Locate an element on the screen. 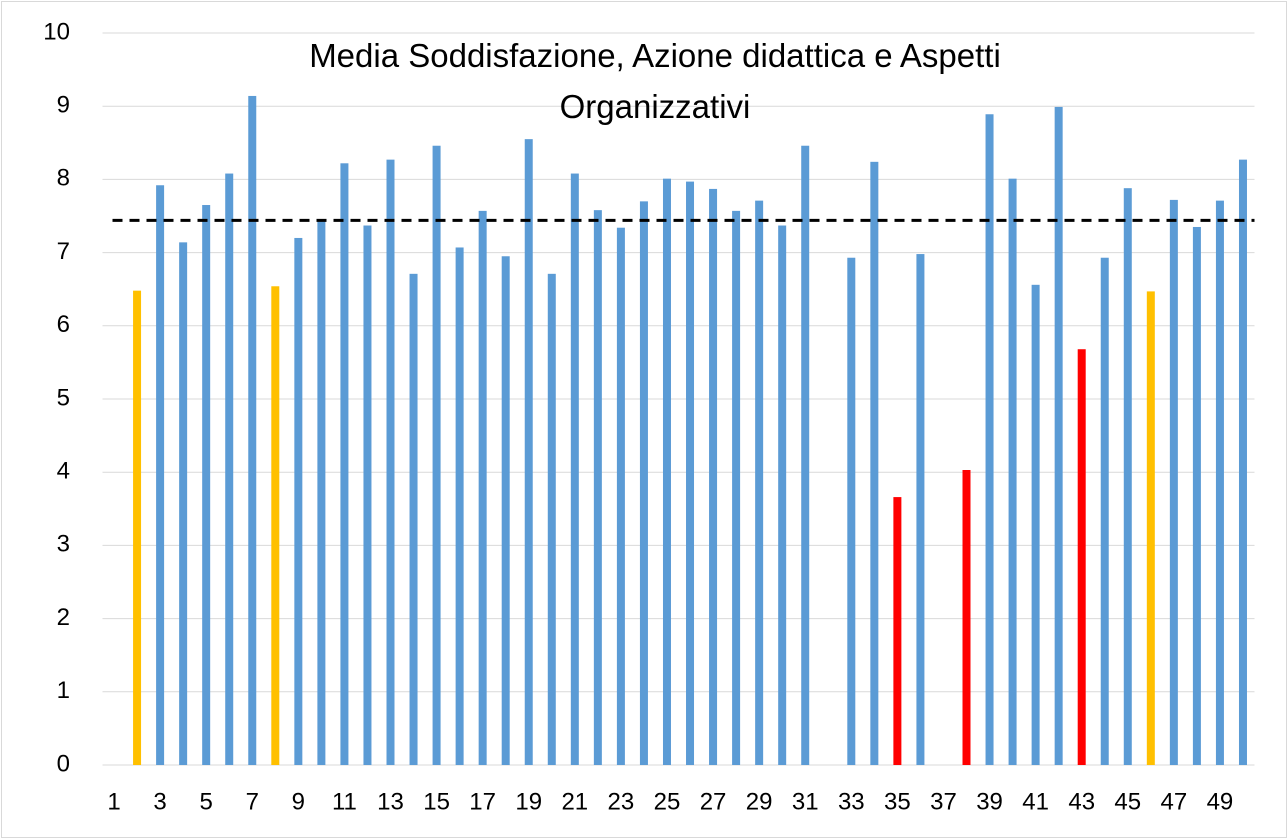  y-tick-label: 1 is located at coordinates (63, 690).